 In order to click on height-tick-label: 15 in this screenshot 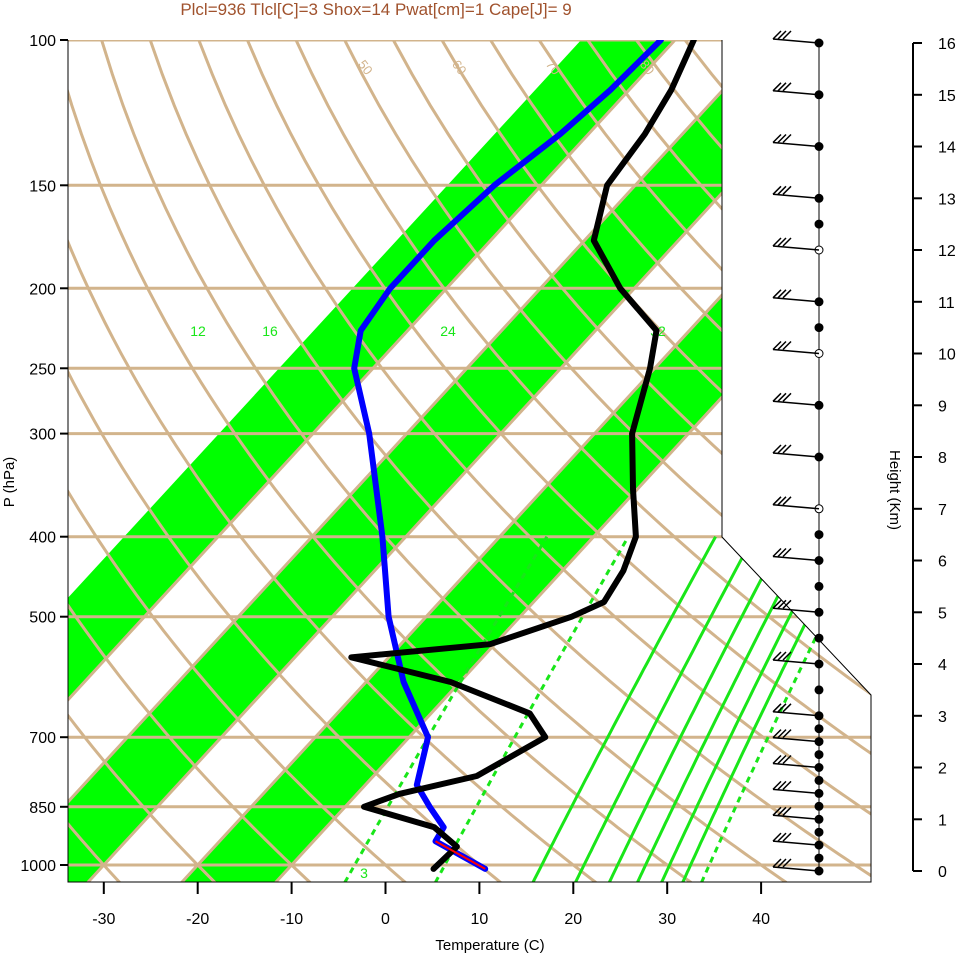, I will do `click(947, 96)`.